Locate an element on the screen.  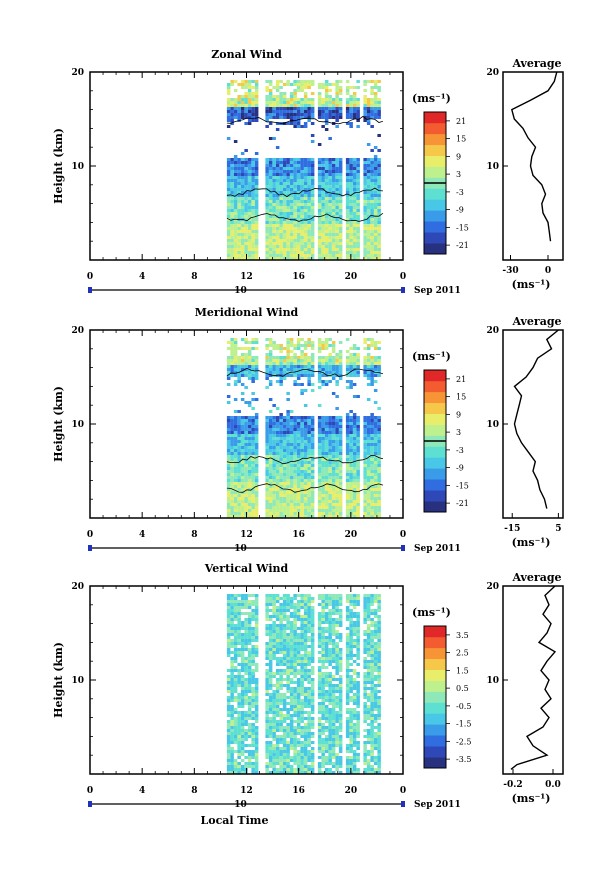
panel-title: Zonal Wind is located at coordinates (246, 54).